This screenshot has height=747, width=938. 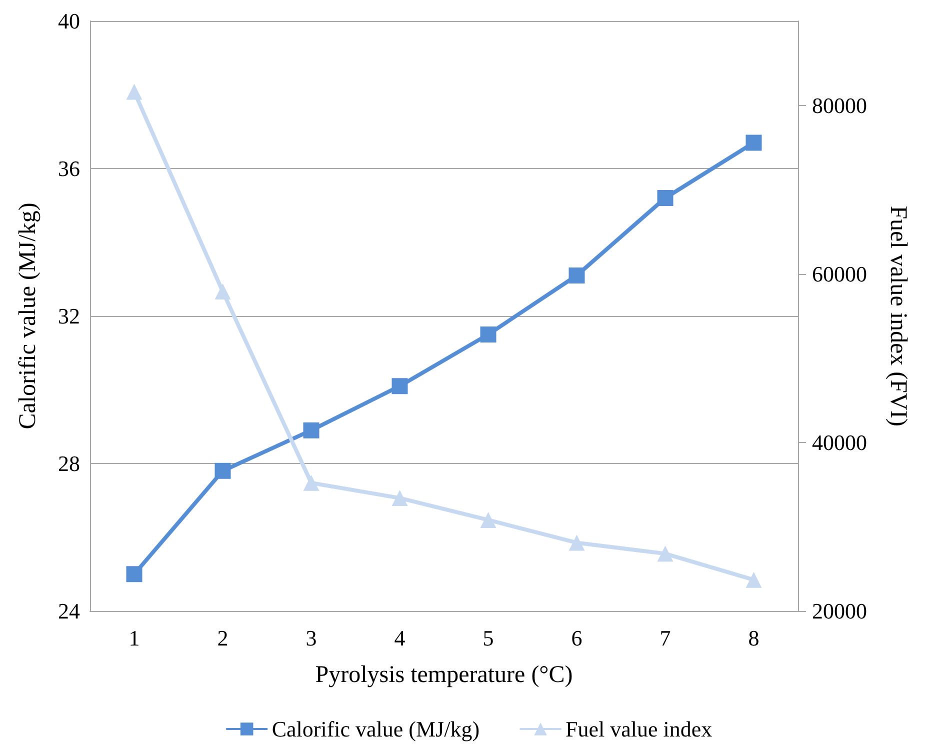 What do you see at coordinates (665, 638) in the screenshot?
I see `x-tick-label: 7` at bounding box center [665, 638].